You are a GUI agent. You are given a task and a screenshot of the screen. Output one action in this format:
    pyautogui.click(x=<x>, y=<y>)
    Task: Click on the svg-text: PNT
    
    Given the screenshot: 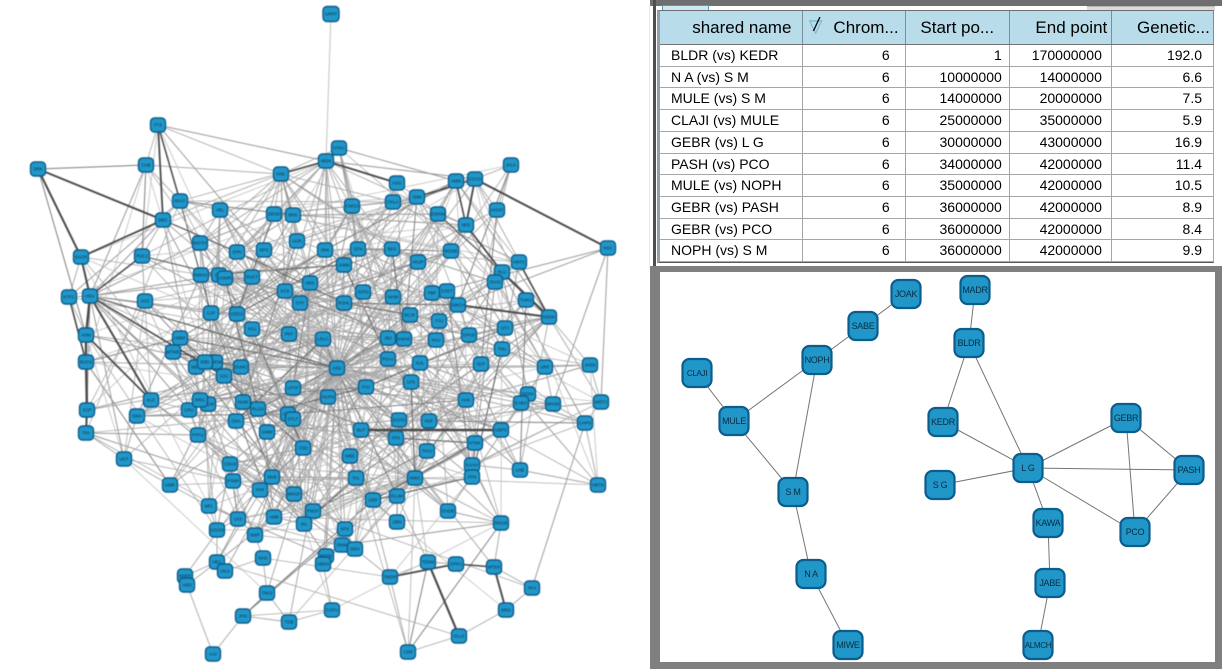 What is the action you would take?
    pyautogui.click(x=289, y=334)
    